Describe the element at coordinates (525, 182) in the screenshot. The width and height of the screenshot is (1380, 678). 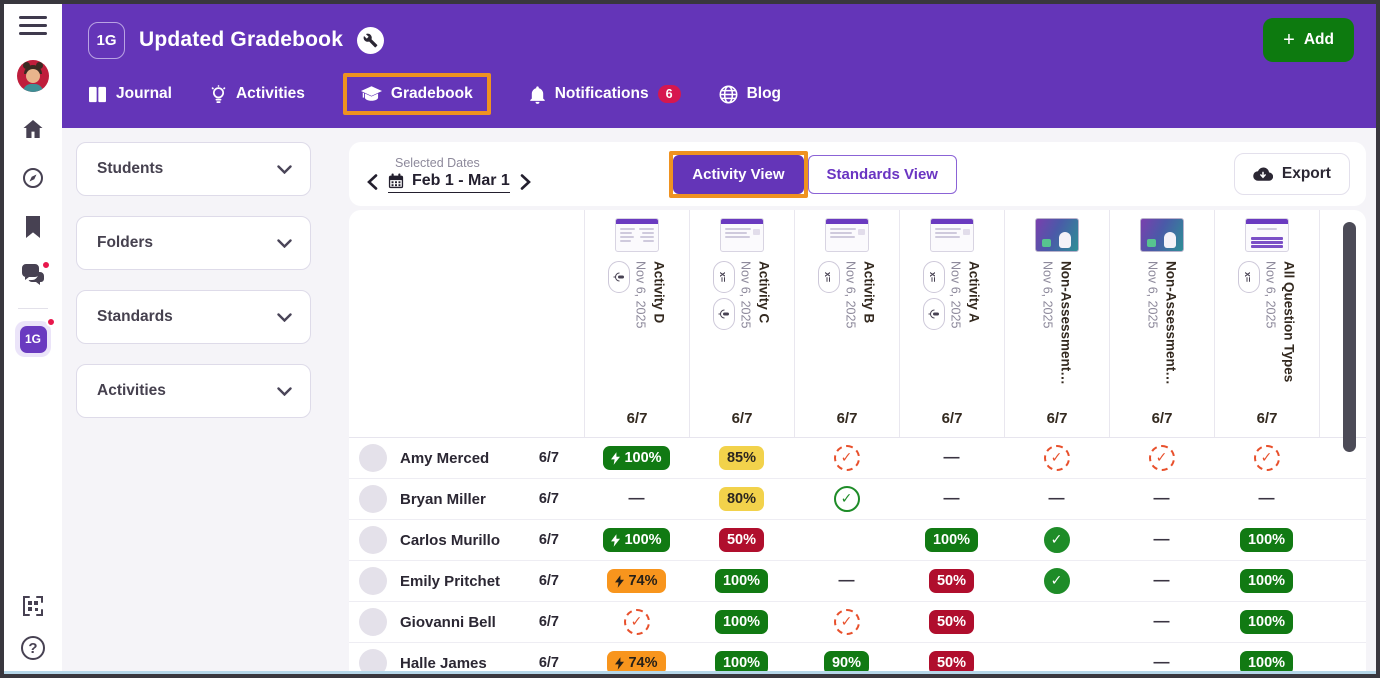
I see `next-dates-chevron-icon` at that location.